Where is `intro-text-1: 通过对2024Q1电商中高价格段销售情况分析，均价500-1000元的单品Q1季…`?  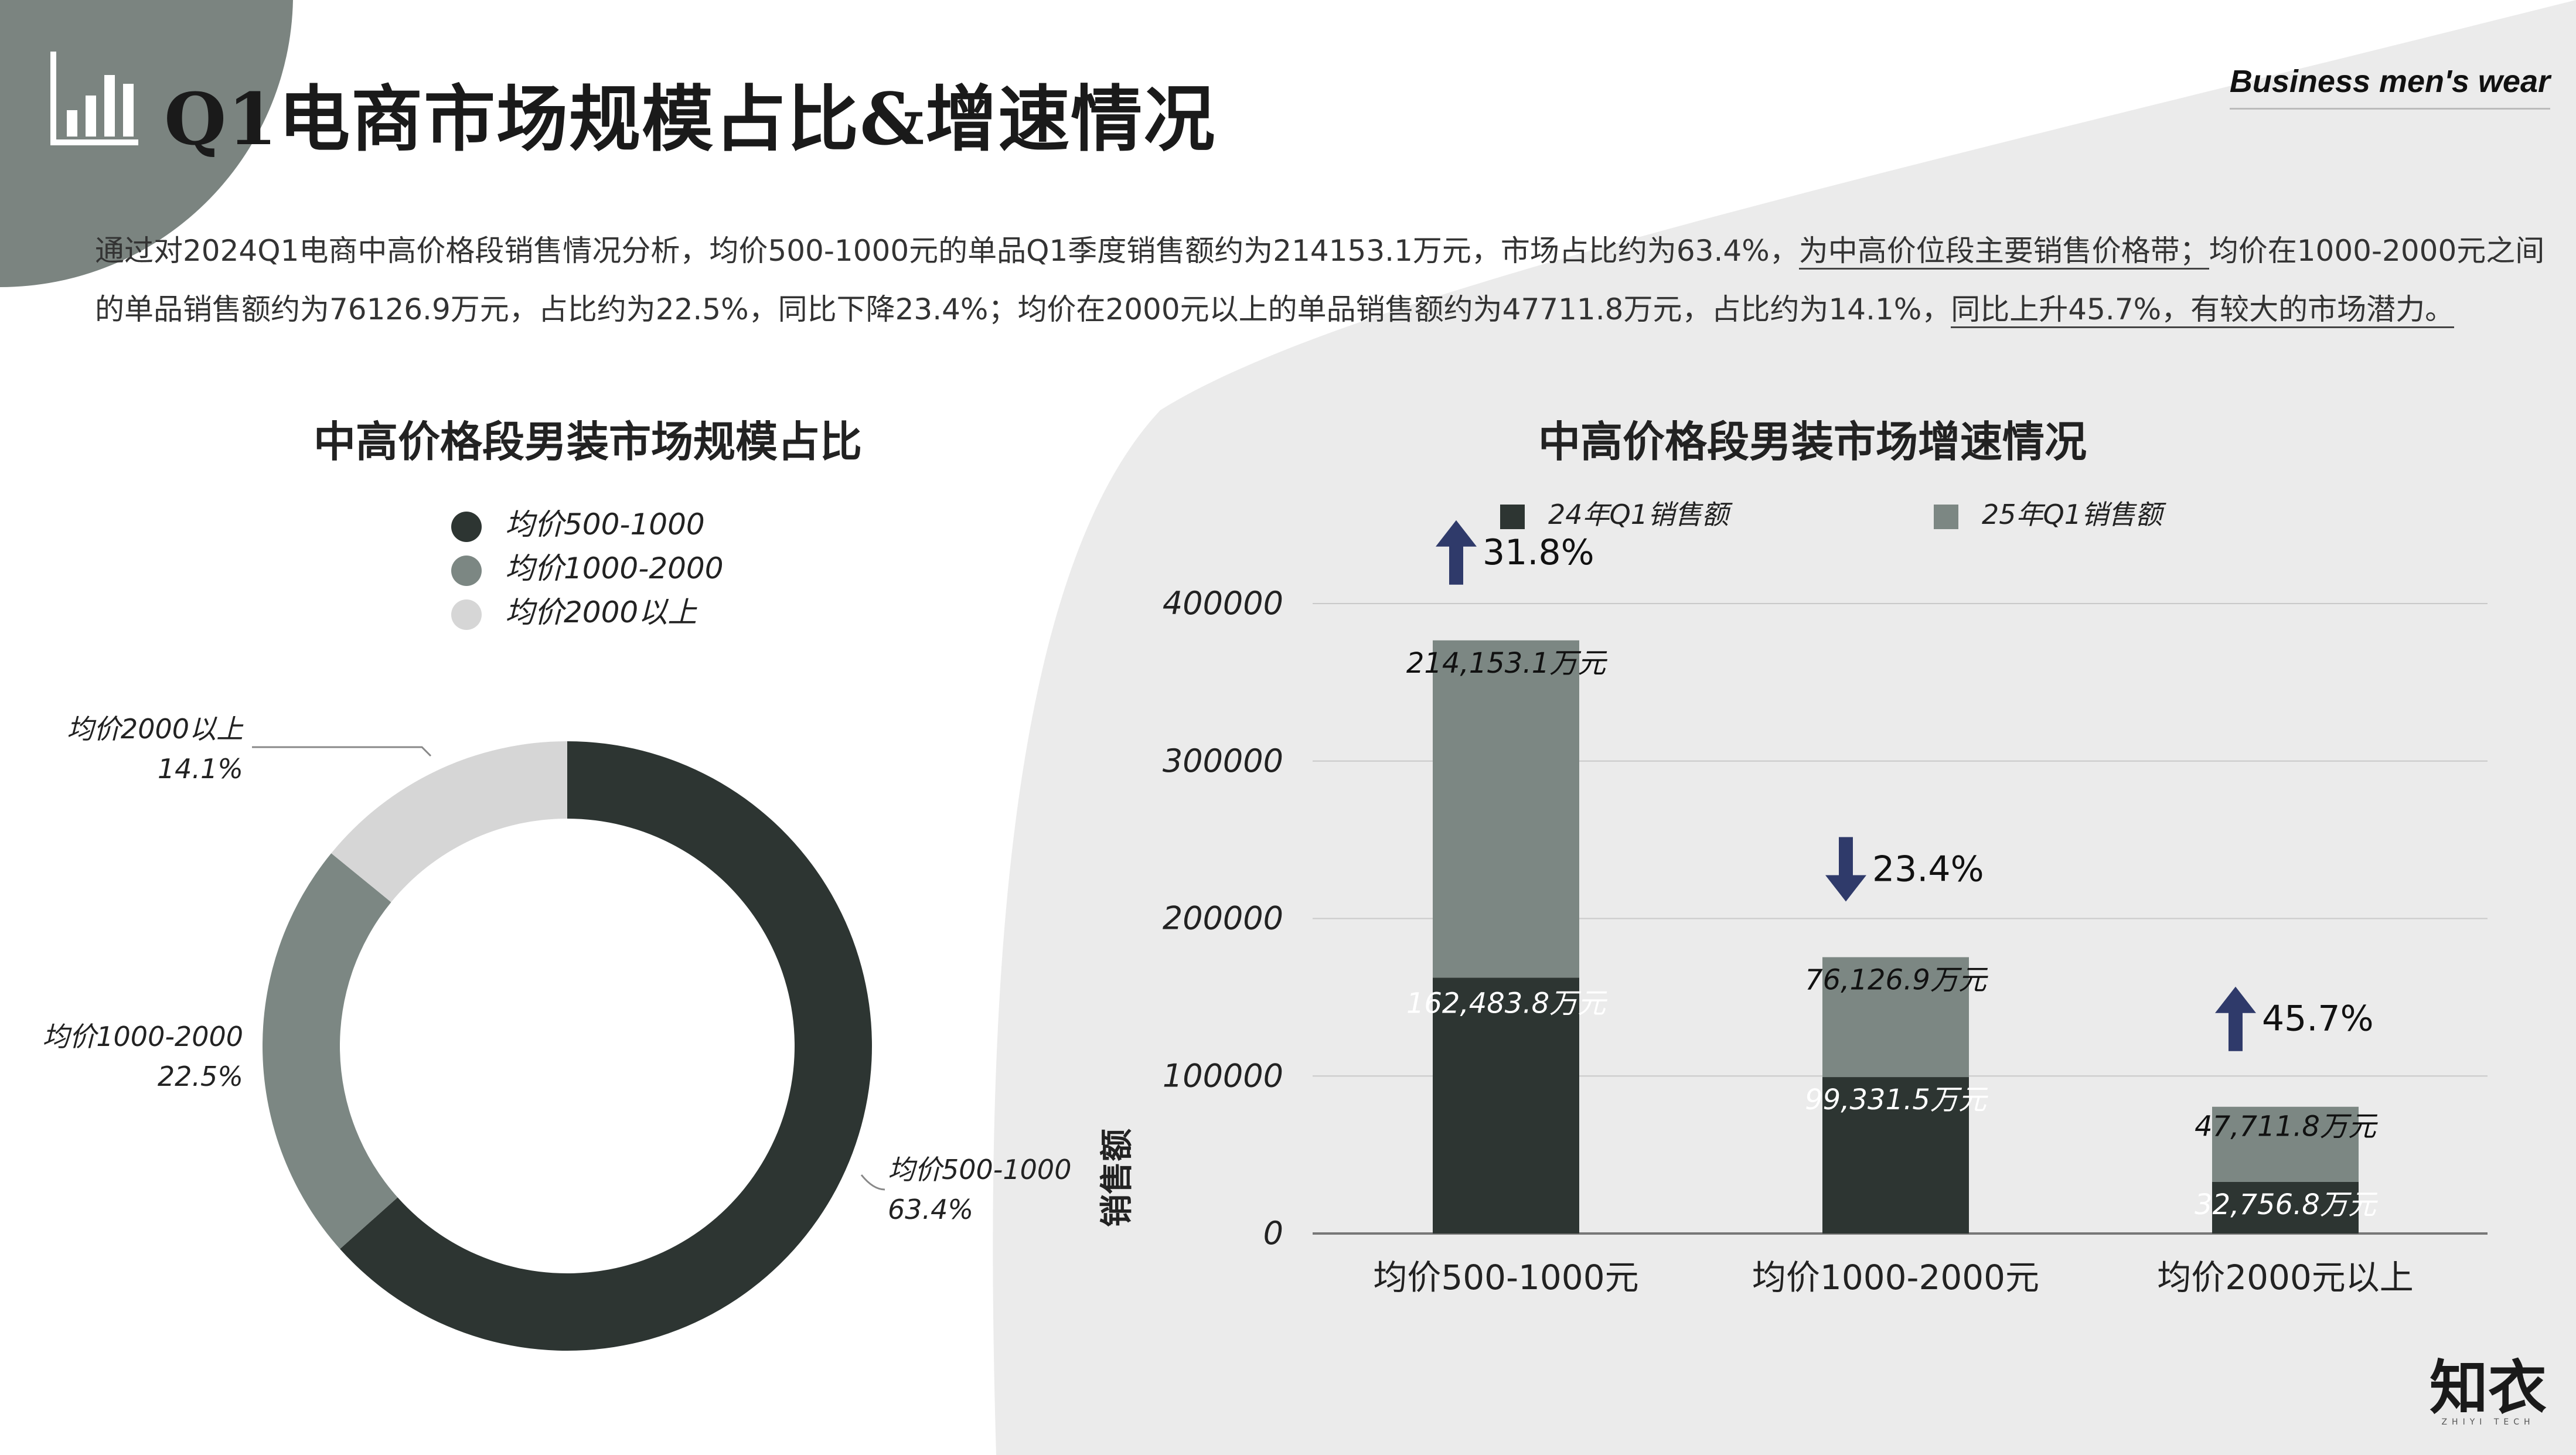 intro-text-1: 通过对2024Q1电商中高价格段销售情况分析，均价500-1000元的单品Q1季… is located at coordinates (947, 251).